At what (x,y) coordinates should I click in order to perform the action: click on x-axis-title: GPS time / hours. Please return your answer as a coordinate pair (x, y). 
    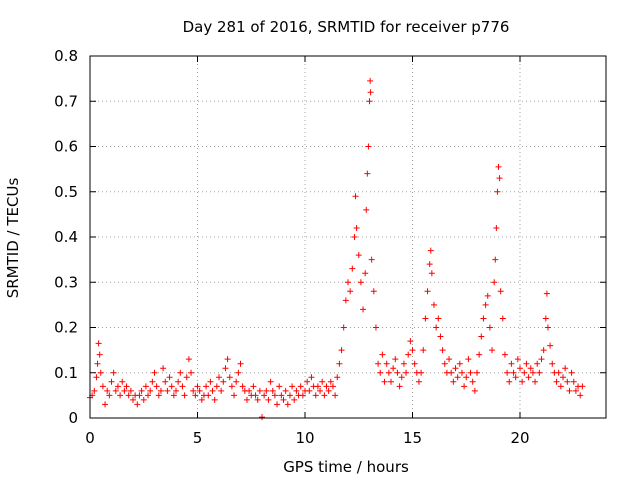
    Looking at the image, I should click on (346, 467).